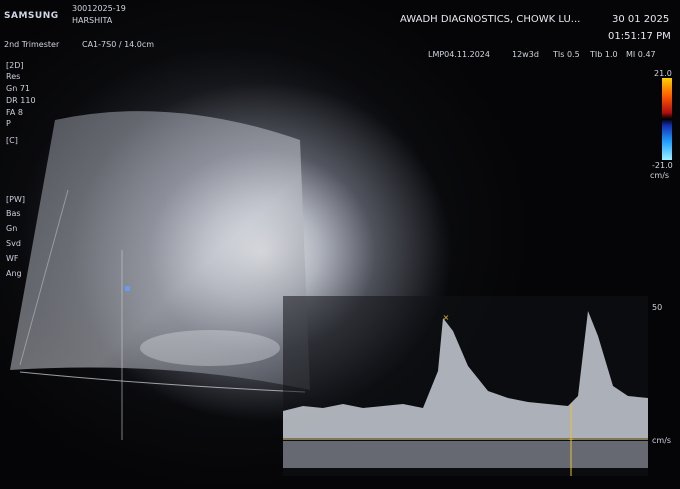 The width and height of the screenshot is (680, 489). Describe the element at coordinates (210, 348) in the screenshot. I see `echogenic-region` at that location.